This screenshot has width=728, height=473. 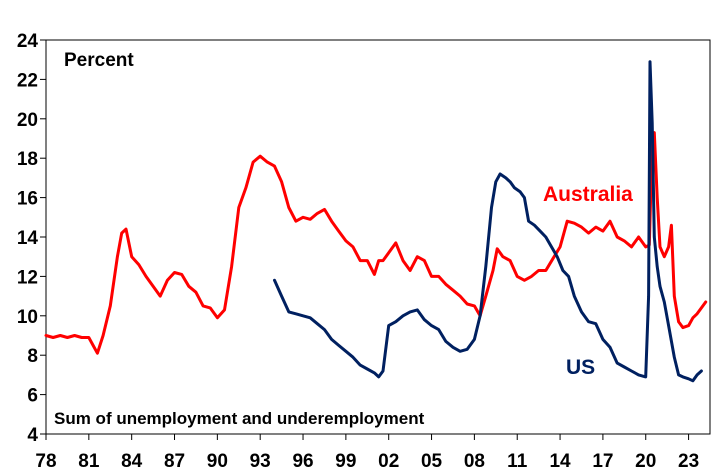 I want to click on y-tick-label: 16, so click(x=27, y=199).